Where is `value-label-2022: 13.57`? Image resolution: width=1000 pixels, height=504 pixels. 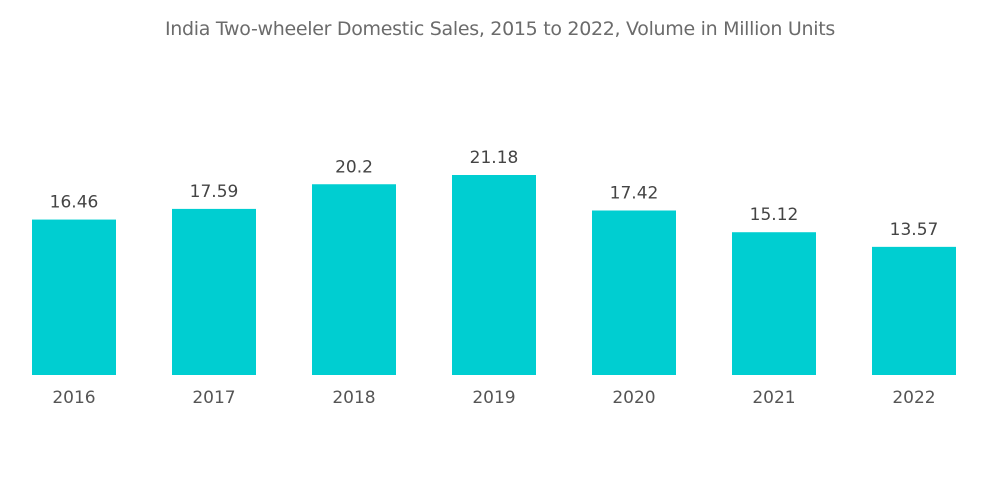 value-label-2022: 13.57 is located at coordinates (914, 230).